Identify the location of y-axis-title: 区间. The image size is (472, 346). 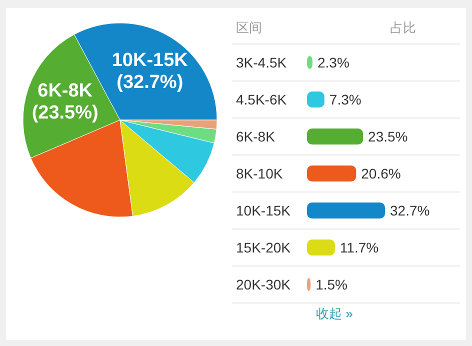
(249, 27).